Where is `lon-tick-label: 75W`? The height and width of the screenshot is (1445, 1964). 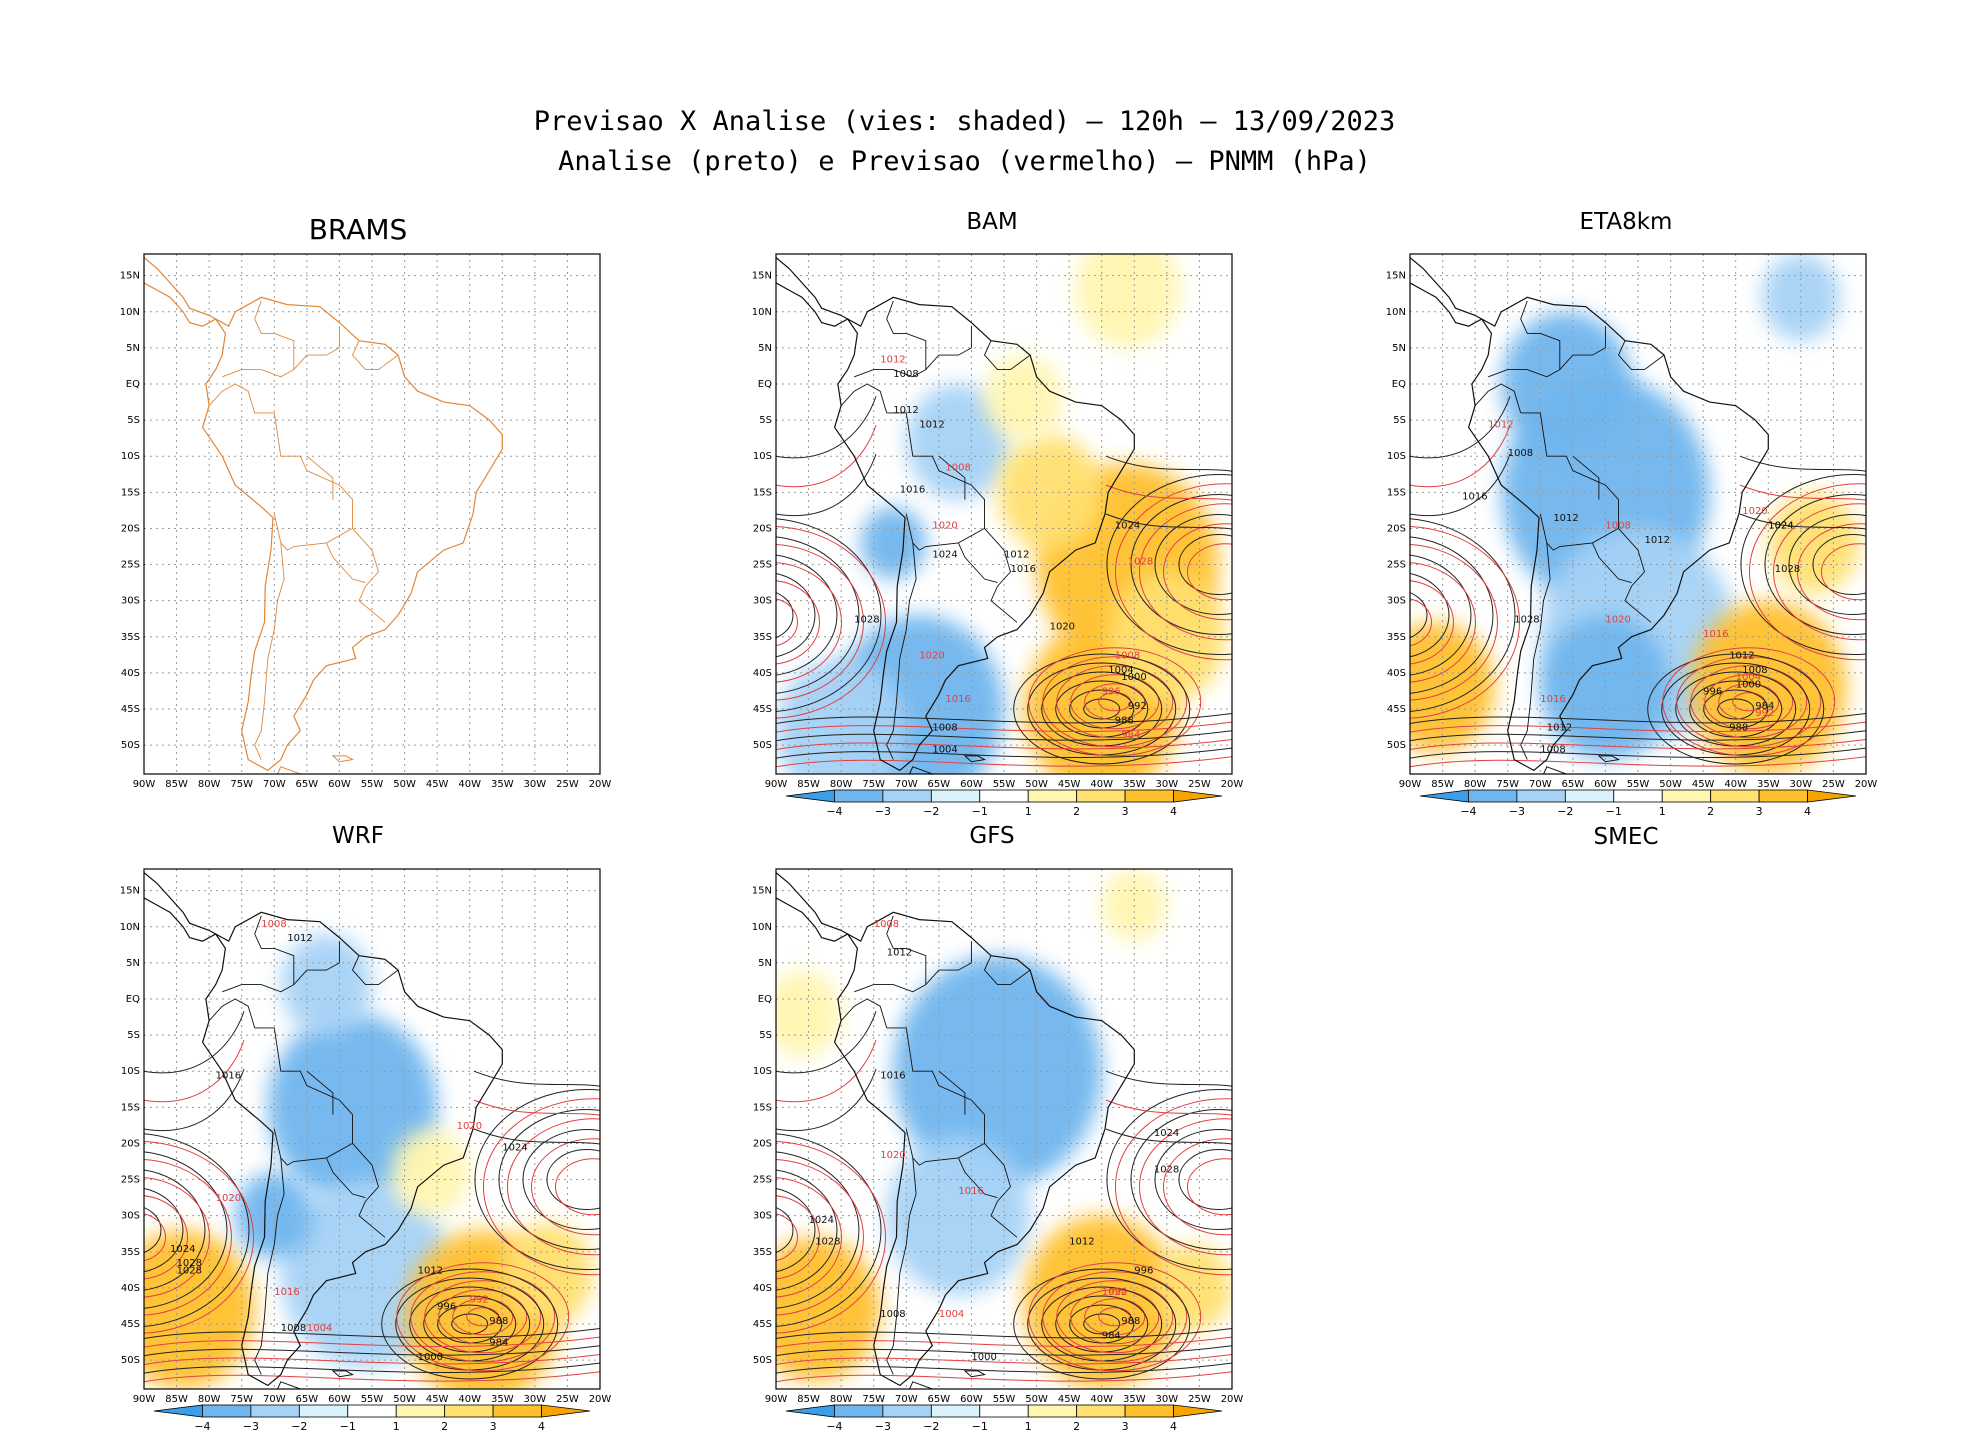
lon-tick-label: 75W is located at coordinates (873, 1399).